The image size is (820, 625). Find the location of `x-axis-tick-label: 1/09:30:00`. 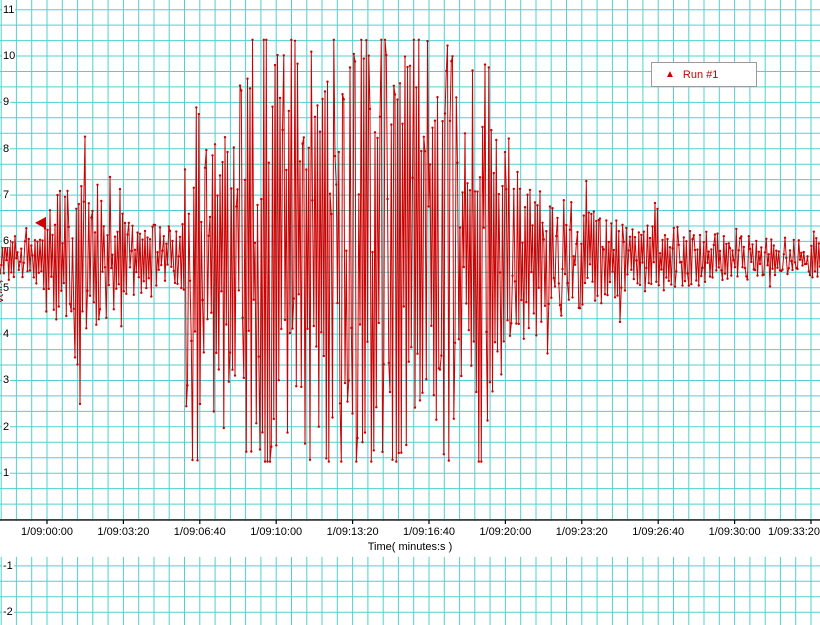

x-axis-tick-label: 1/09:30:00 is located at coordinates (734, 532).